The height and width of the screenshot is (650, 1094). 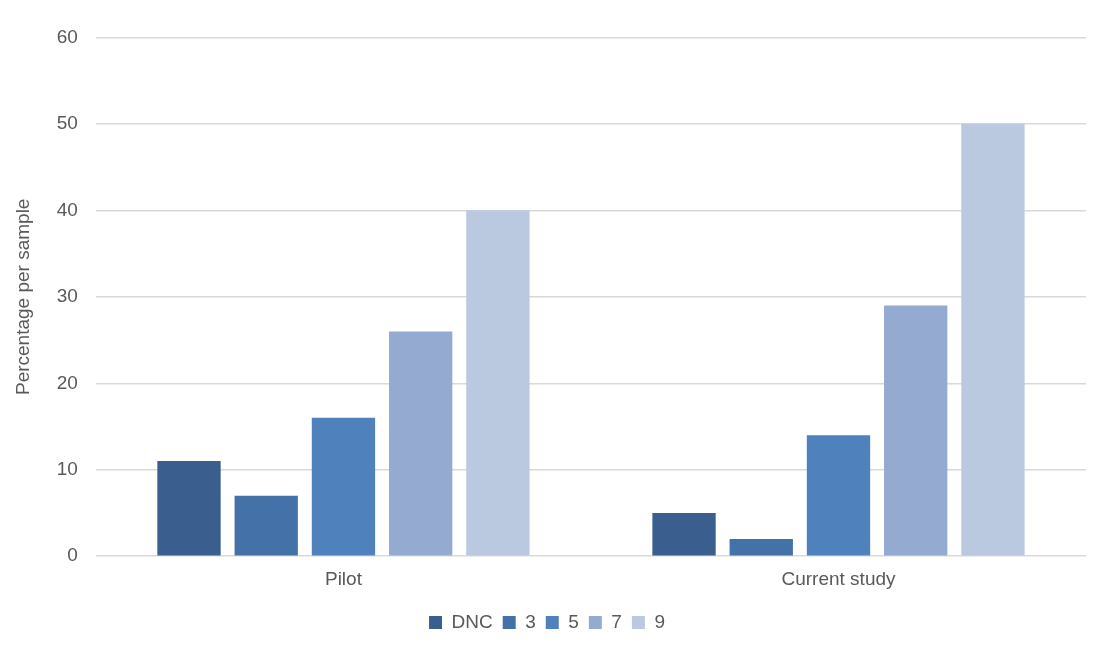 What do you see at coordinates (616, 621) in the screenshot?
I see `legend-label: 7` at bounding box center [616, 621].